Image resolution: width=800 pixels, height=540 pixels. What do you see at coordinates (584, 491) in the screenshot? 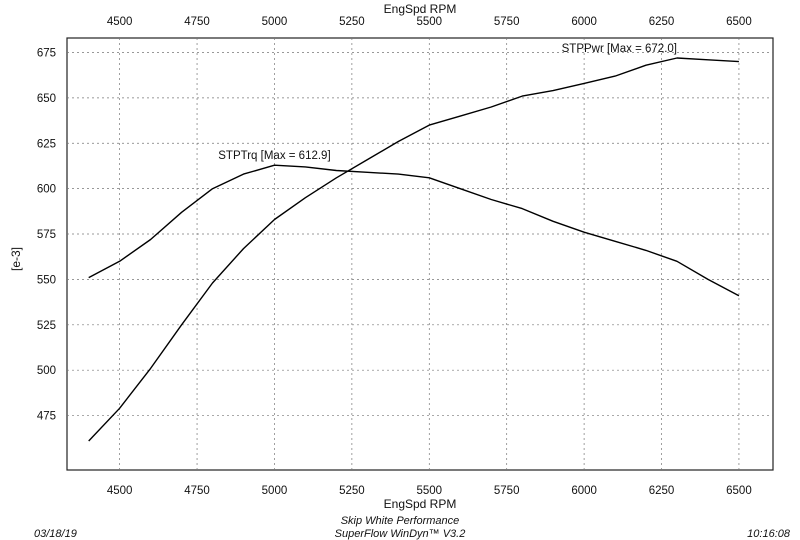
I see `x-tick-label-bottom: 6000` at bounding box center [584, 491].